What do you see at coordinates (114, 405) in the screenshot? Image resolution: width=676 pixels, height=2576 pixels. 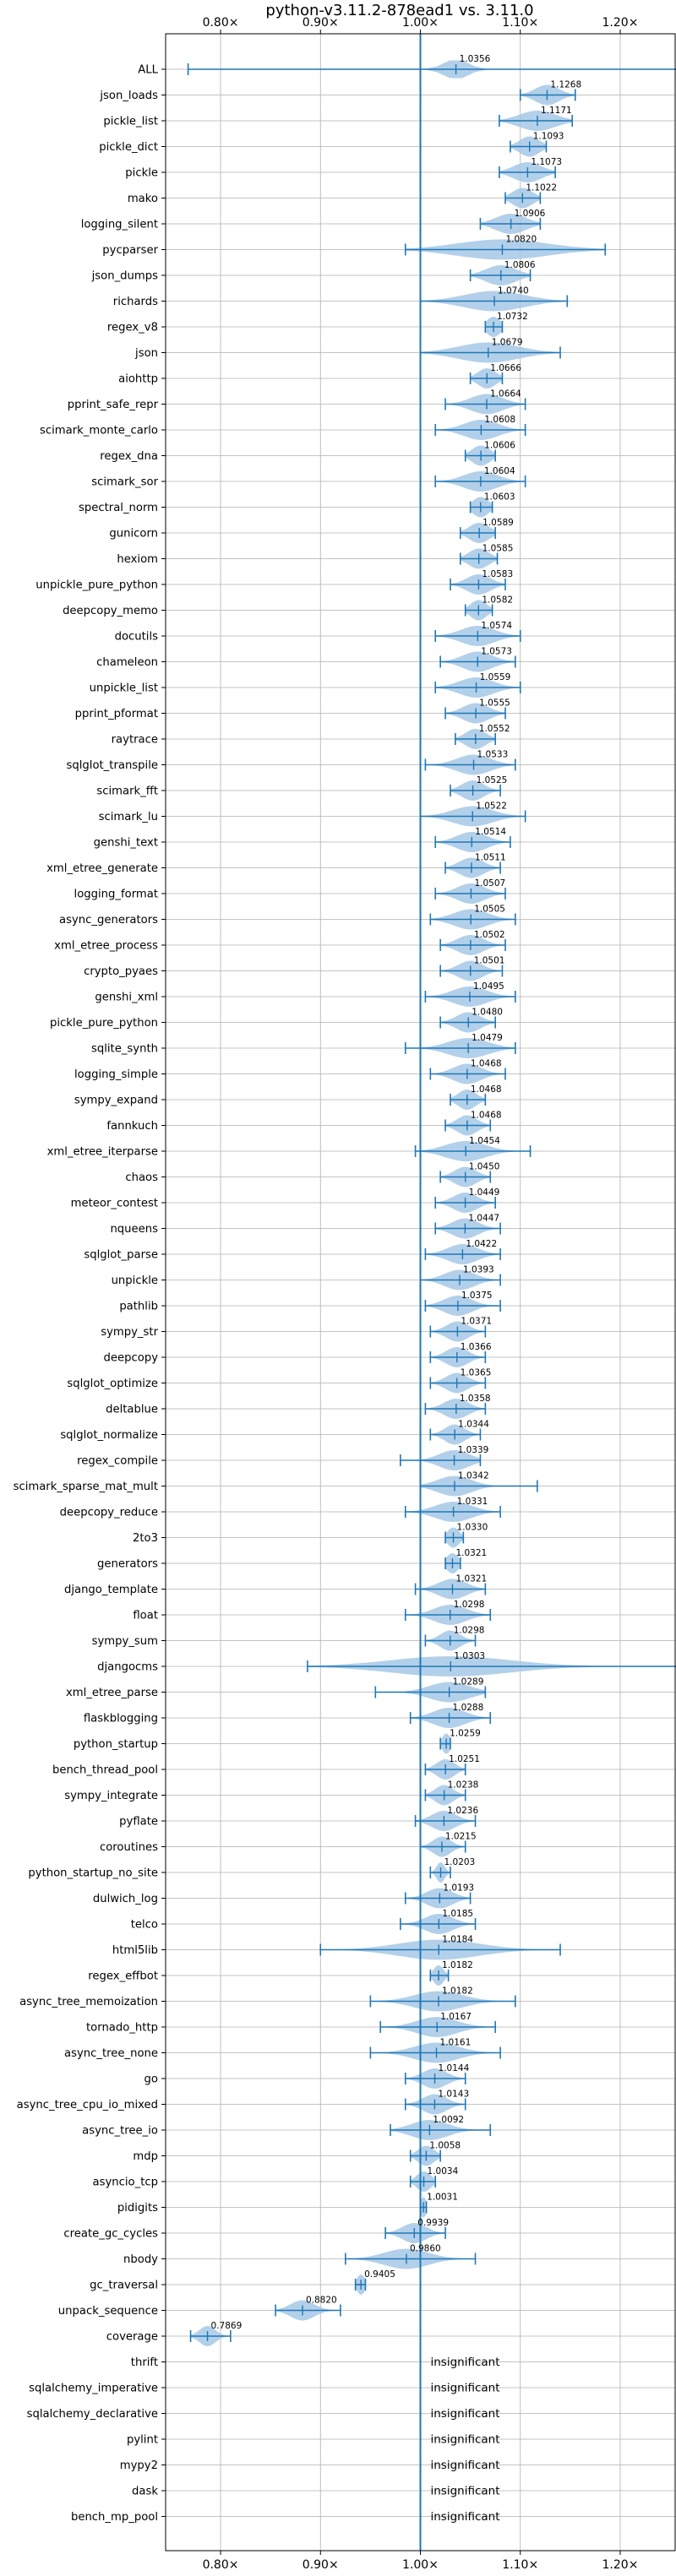 I see `benchmark-label: pprint_safe_repr` at bounding box center [114, 405].